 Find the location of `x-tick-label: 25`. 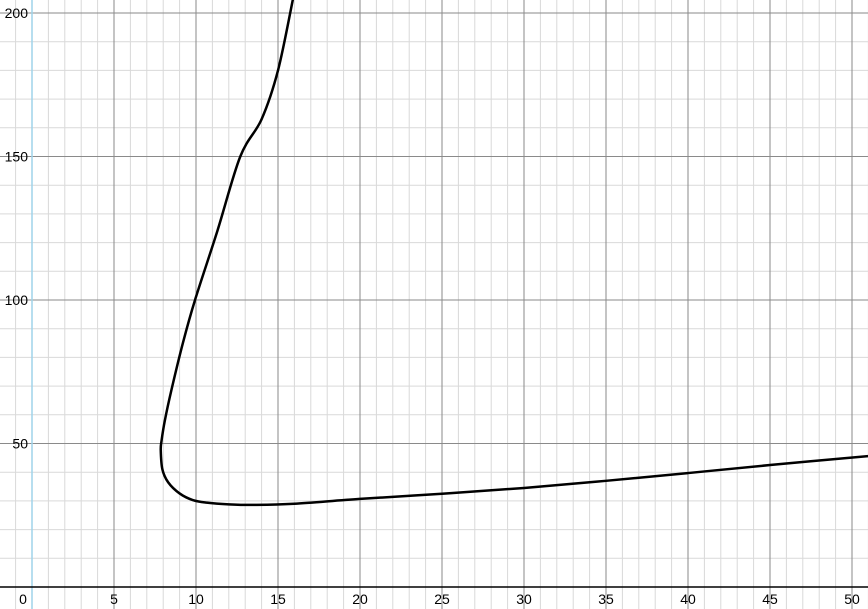

x-tick-label: 25 is located at coordinates (442, 599).